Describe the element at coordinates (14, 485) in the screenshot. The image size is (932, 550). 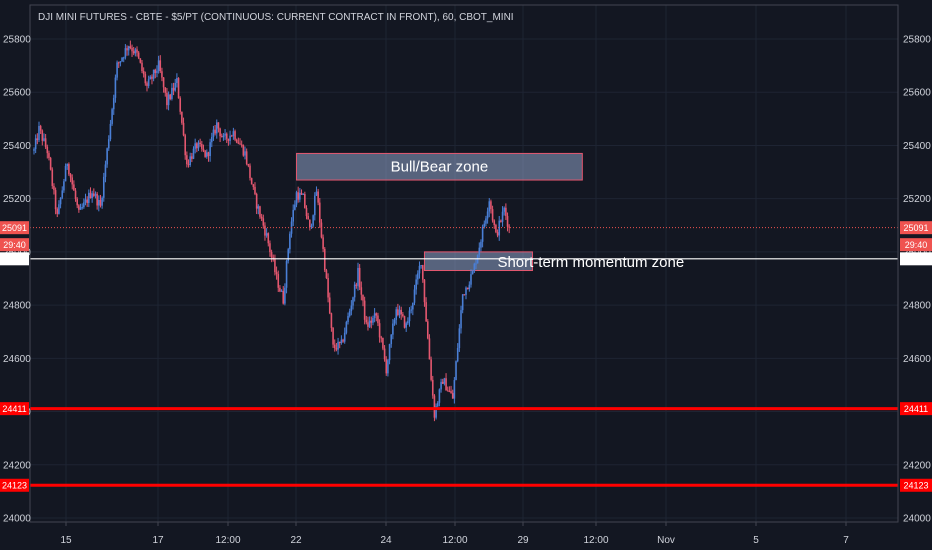
I see `price-tag-left-text: 24123` at that location.